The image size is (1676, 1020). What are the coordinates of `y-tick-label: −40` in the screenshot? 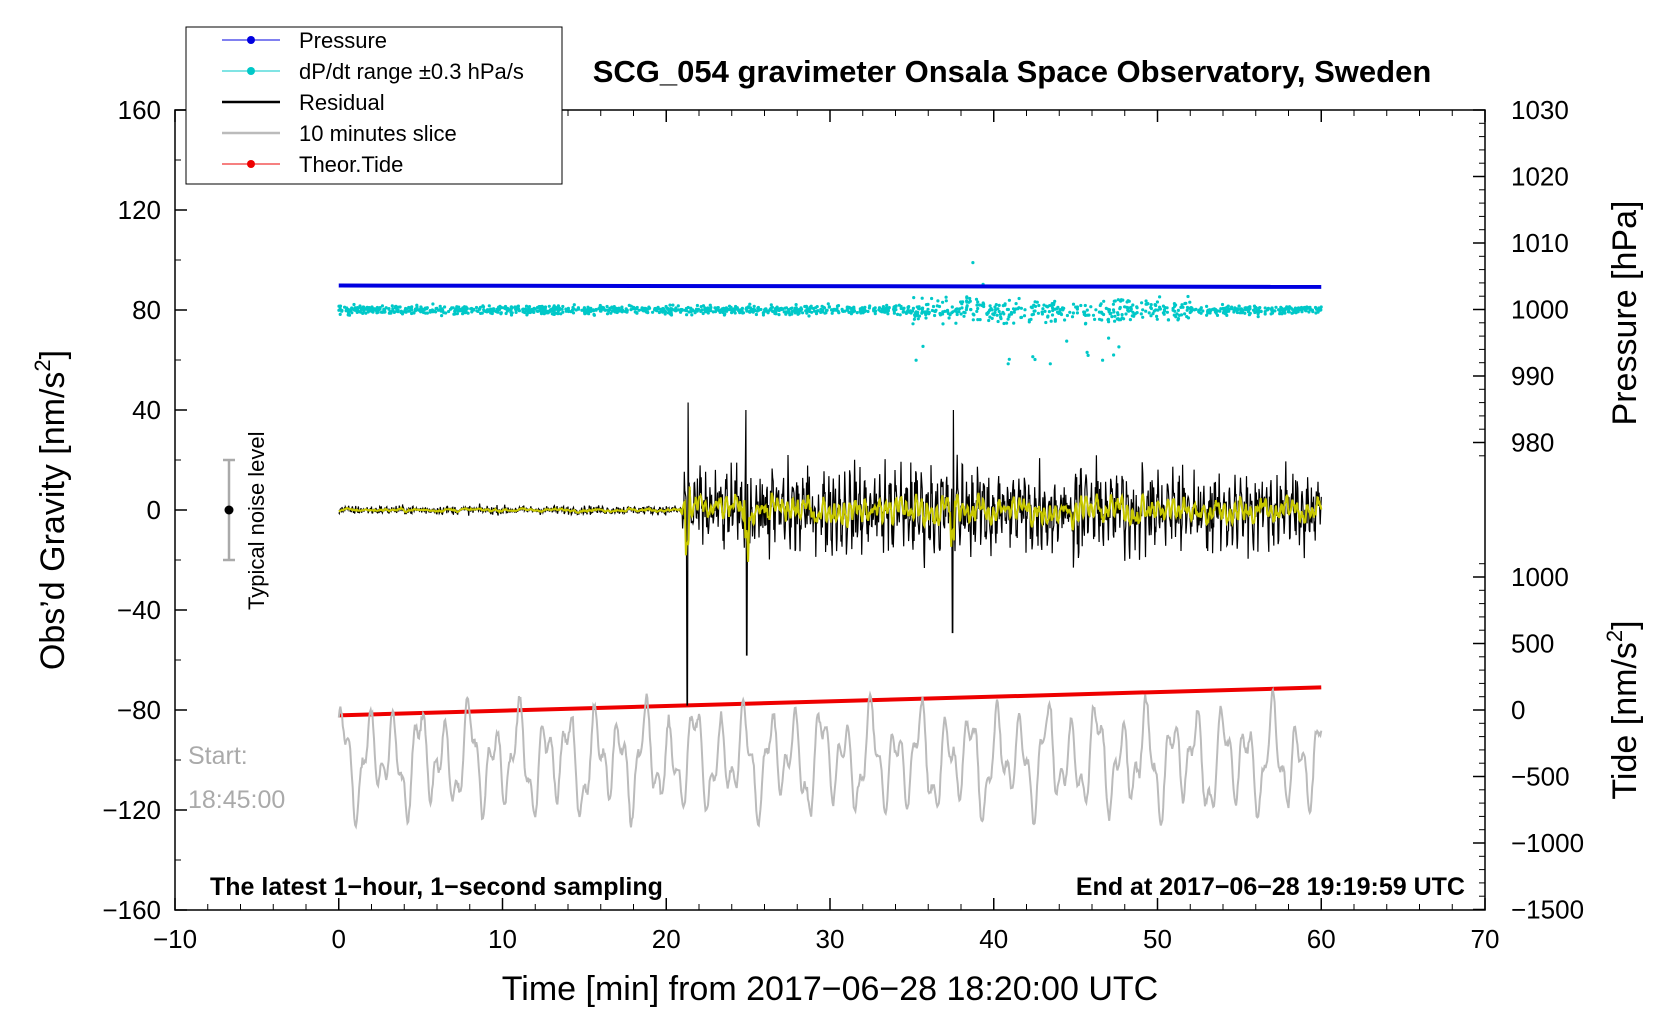 It's located at (139, 610).